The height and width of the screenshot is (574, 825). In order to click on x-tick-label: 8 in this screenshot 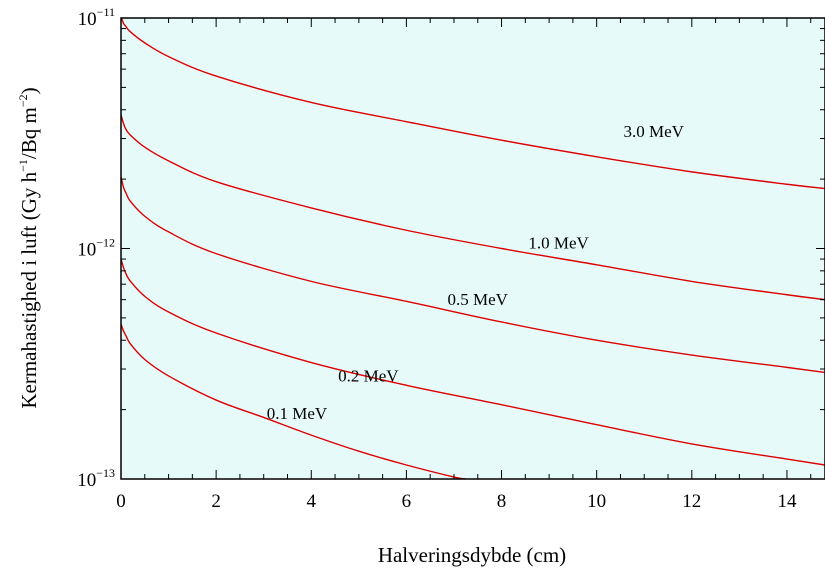, I will do `click(502, 501)`.